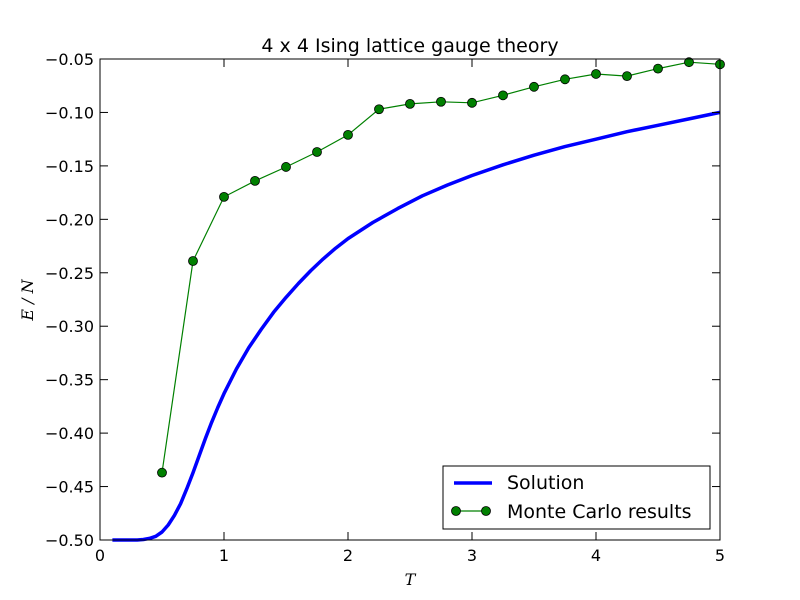  I want to click on y-tick-label: −0.20, so click(69, 219).